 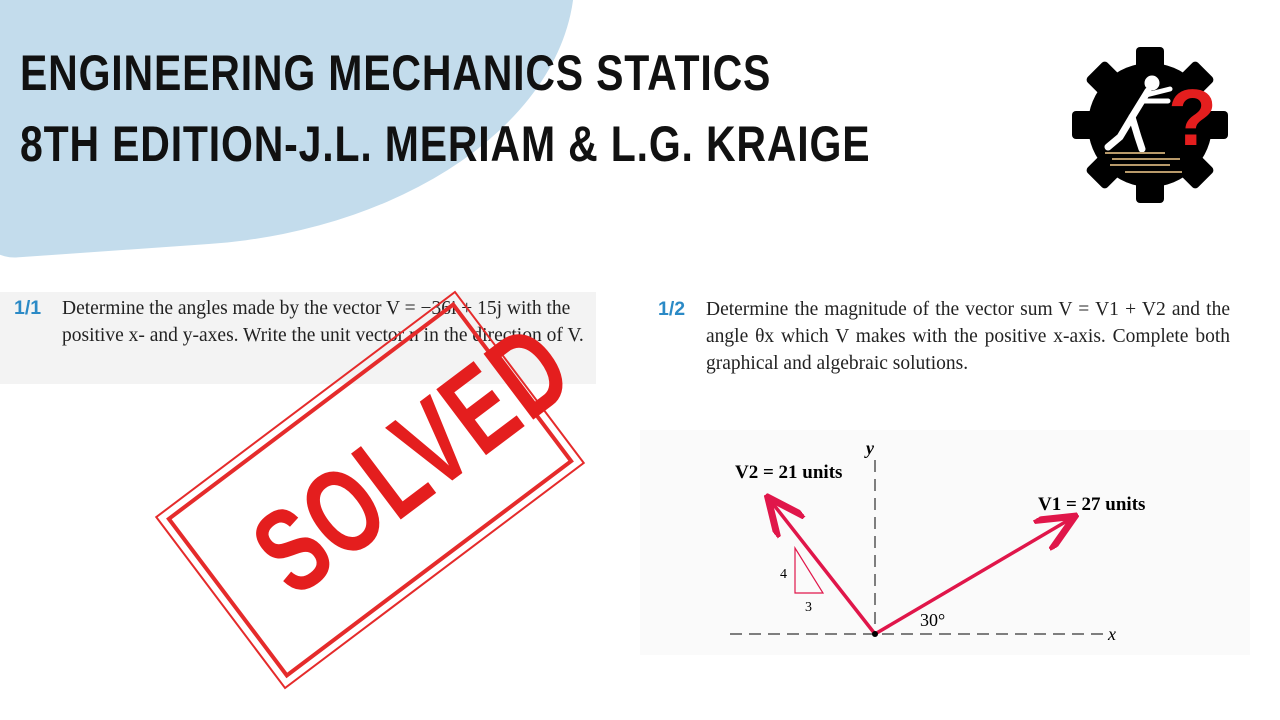 What do you see at coordinates (445, 144) in the screenshot?
I see `title-line-2: 8TH EDITION-J.L. MERIAM & L.G. KRAIGE` at bounding box center [445, 144].